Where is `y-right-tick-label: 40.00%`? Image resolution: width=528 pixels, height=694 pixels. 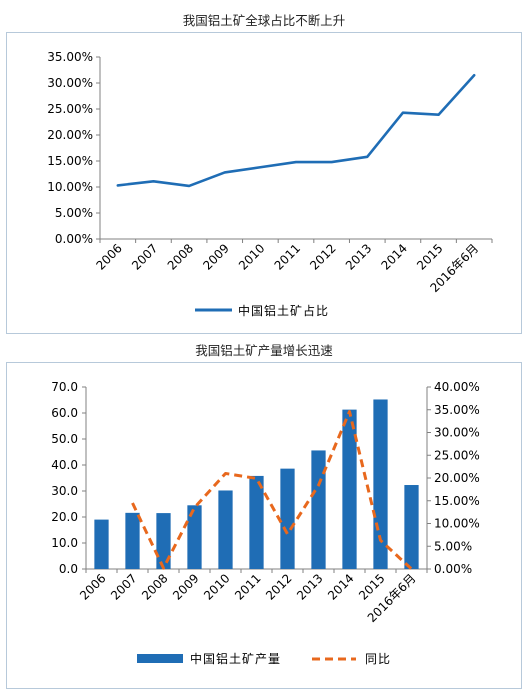
y-right-tick-label: 40.00% is located at coordinates (457, 387).